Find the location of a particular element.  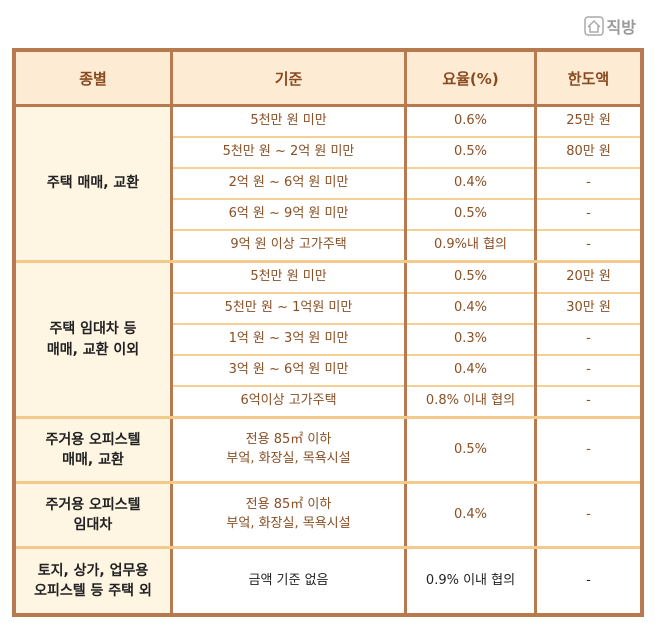

table-row: 6억이상 고가주택 0.8% 이내 협의 - is located at coordinates (329, 402).